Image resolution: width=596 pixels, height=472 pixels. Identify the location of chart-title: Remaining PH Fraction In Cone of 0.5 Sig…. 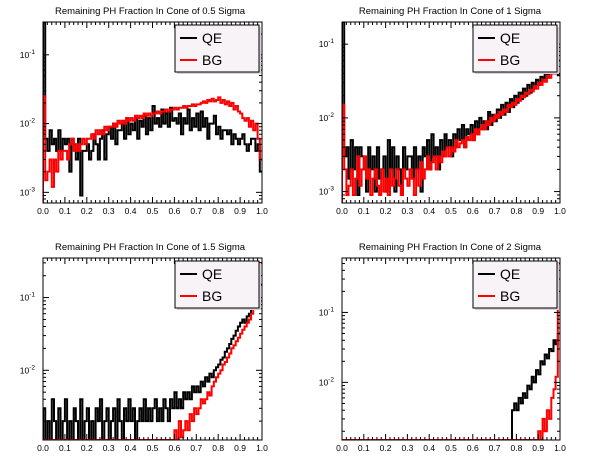
(150, 11).